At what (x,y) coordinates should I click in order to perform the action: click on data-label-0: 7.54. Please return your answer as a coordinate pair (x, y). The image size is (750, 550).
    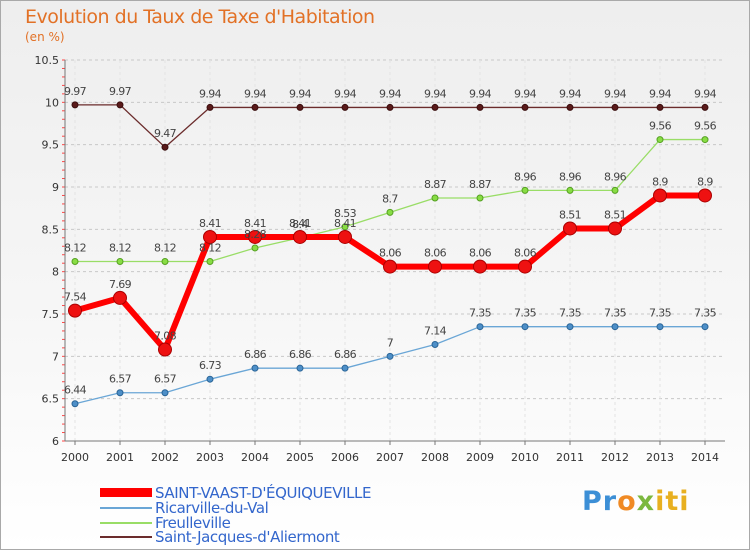
    Looking at the image, I should click on (75, 297).